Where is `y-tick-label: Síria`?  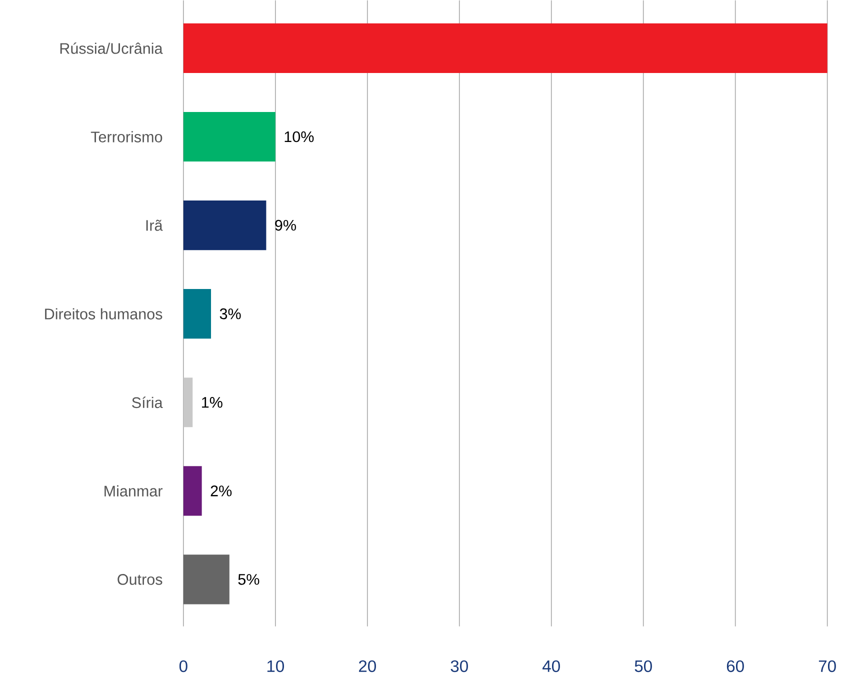
y-tick-label: Síria is located at coordinates (147, 402).